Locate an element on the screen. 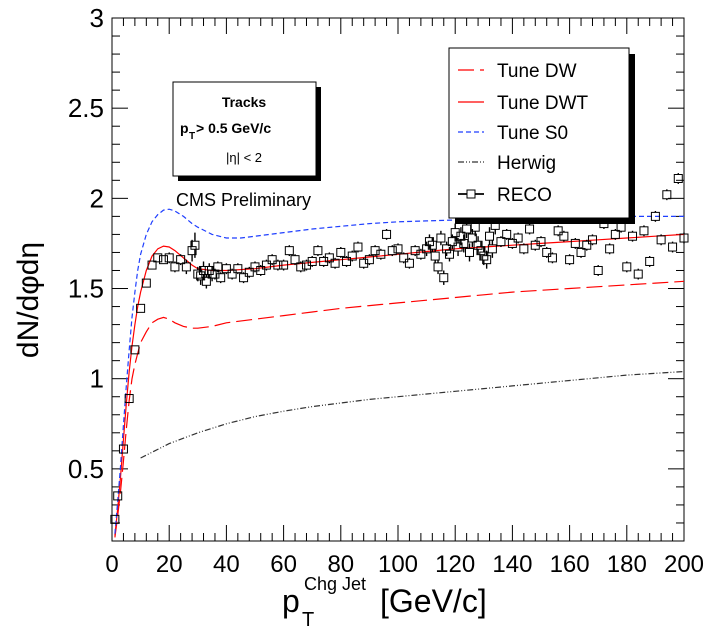 This screenshot has width=706, height=632. x-axis-title-main: p is located at coordinates (291, 601).